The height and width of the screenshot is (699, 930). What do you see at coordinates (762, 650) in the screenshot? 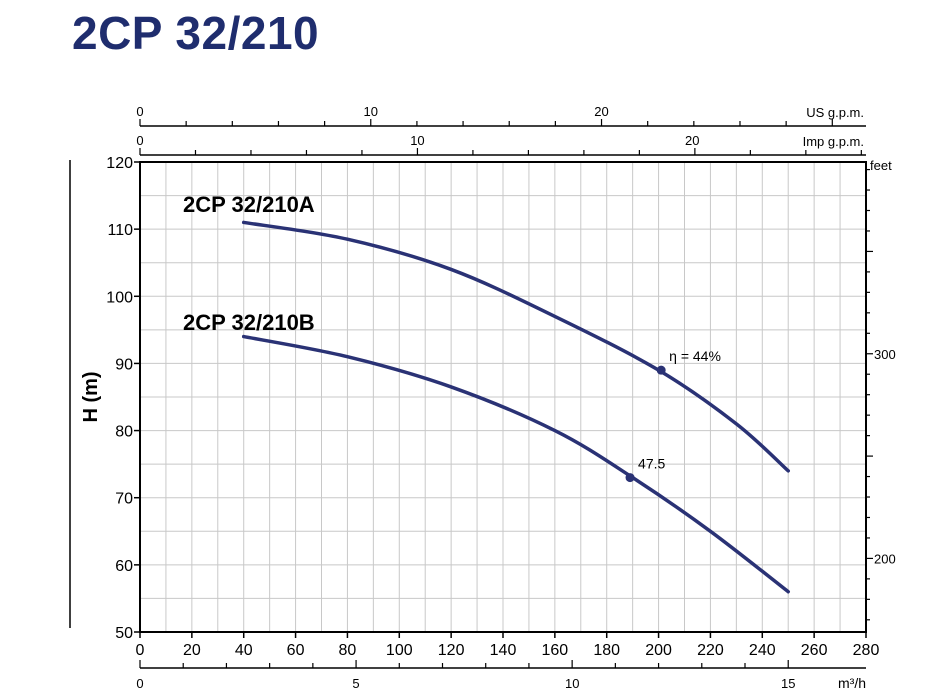
I see `x-tick-label: 240` at bounding box center [762, 650].